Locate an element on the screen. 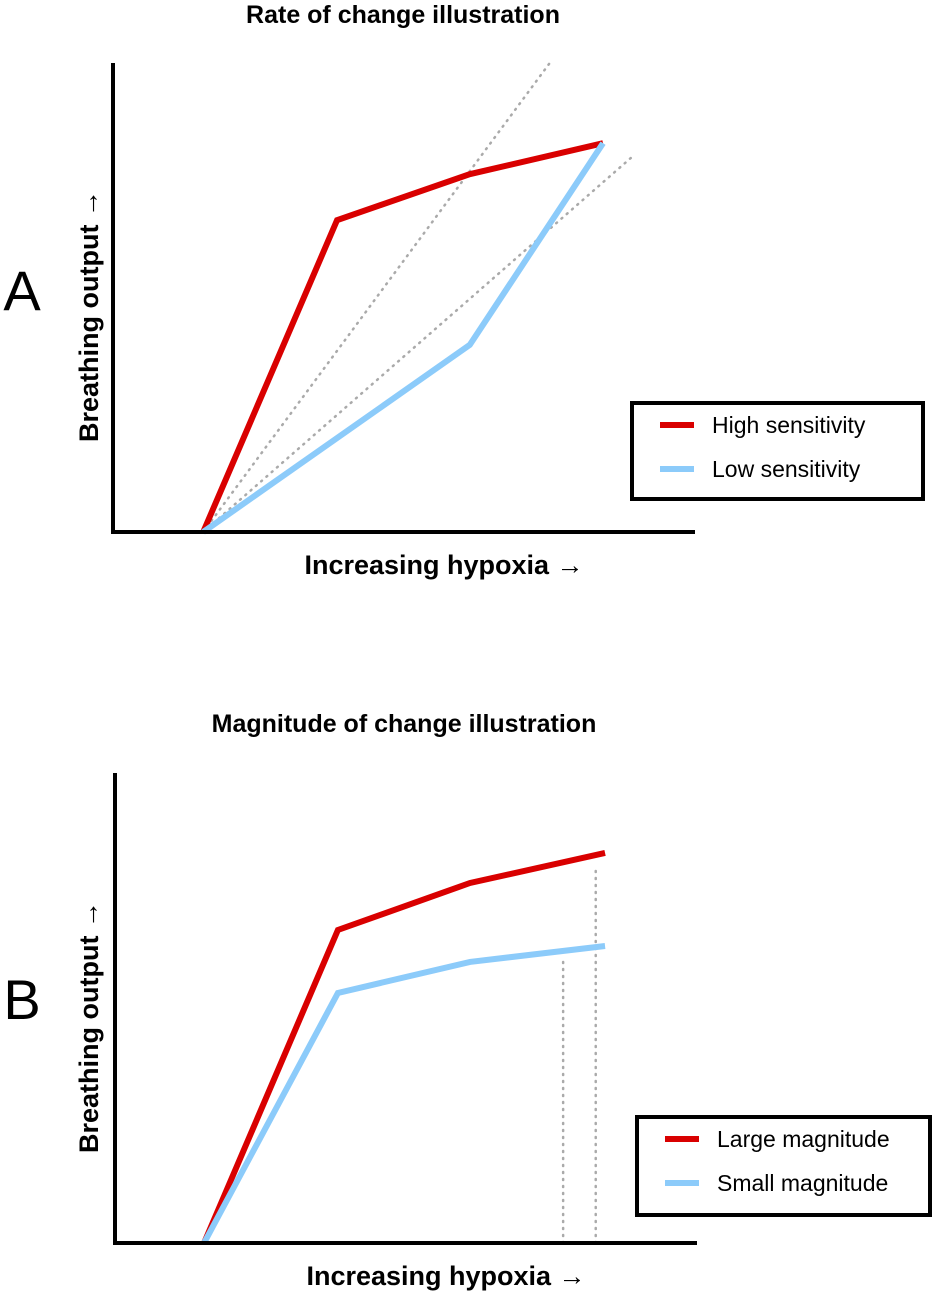 This screenshot has width=934, height=1294. series-line-high-sensitivity is located at coordinates (402, 337).